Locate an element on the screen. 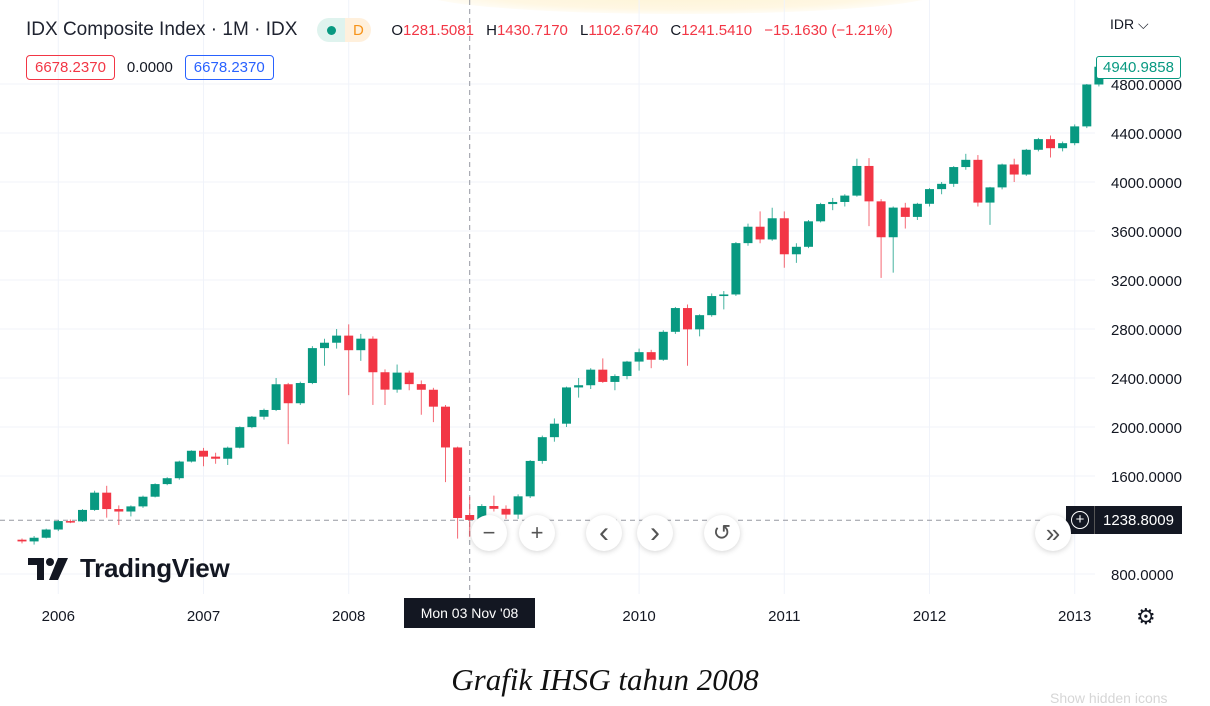 Image resolution: width=1210 pixels, height=706 pixels. delayed-badge: D is located at coordinates (358, 30).